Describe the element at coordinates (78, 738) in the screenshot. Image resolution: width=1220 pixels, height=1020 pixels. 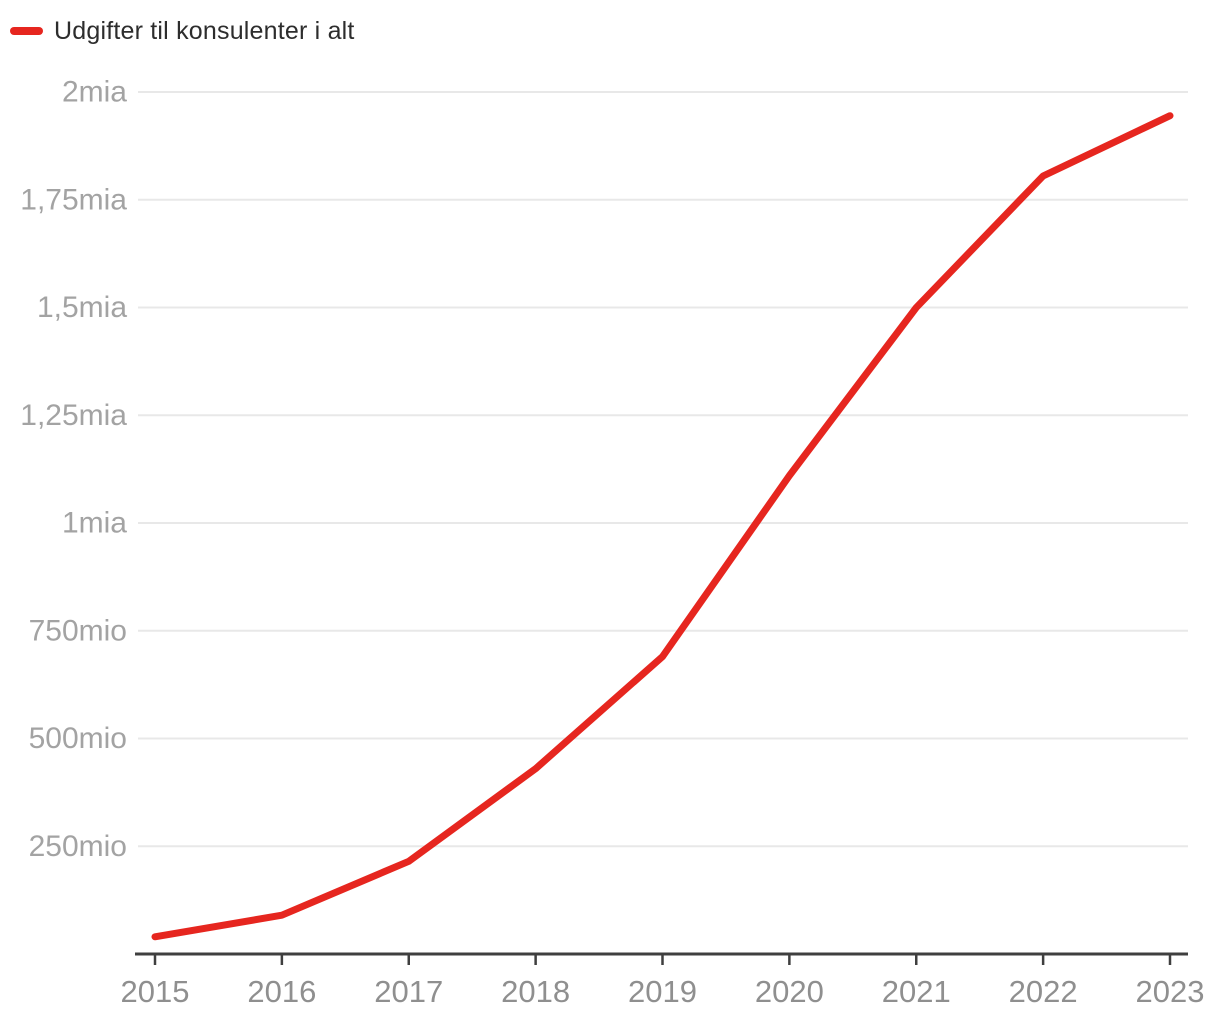
I see `y-axis-tick-label: 500mio` at that location.